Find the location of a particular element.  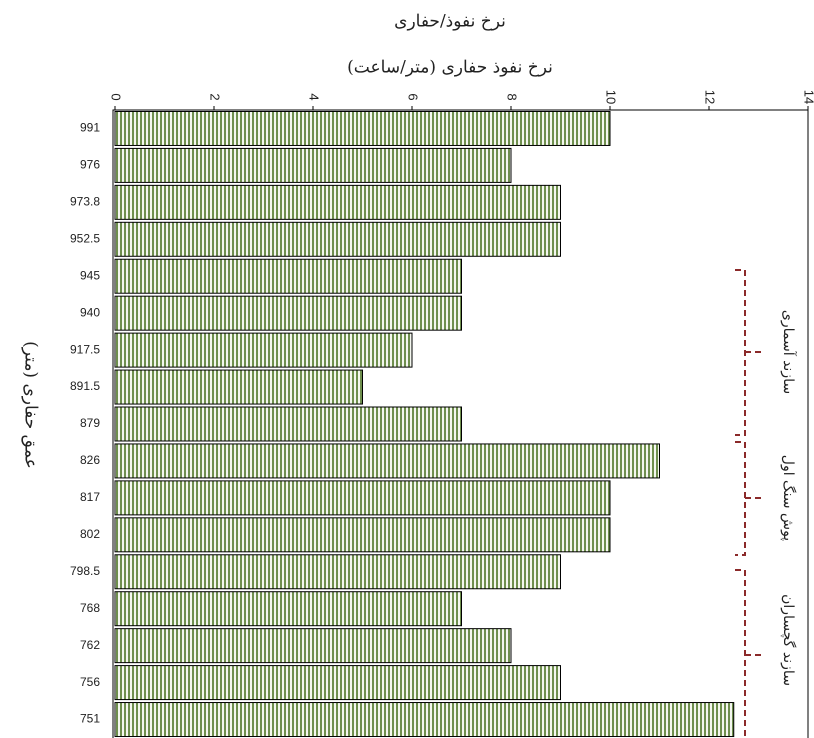

x-axis-title: نرخ نفوذ حفاری (متر/ساعت) is located at coordinates (450, 68).